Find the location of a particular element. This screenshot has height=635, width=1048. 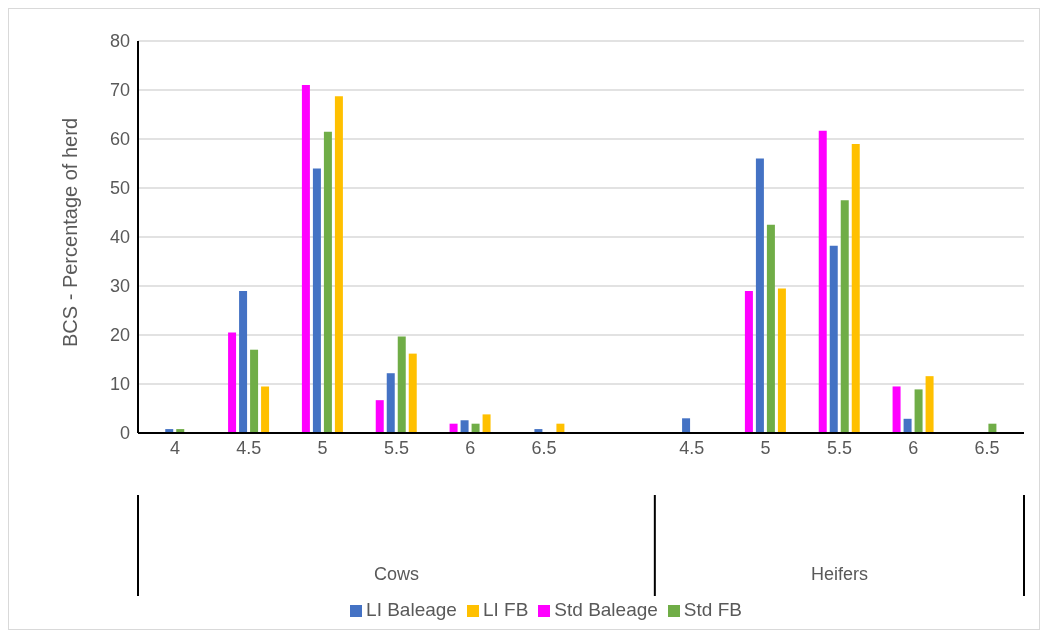

y-tick-label: 70 is located at coordinates (119, 90).